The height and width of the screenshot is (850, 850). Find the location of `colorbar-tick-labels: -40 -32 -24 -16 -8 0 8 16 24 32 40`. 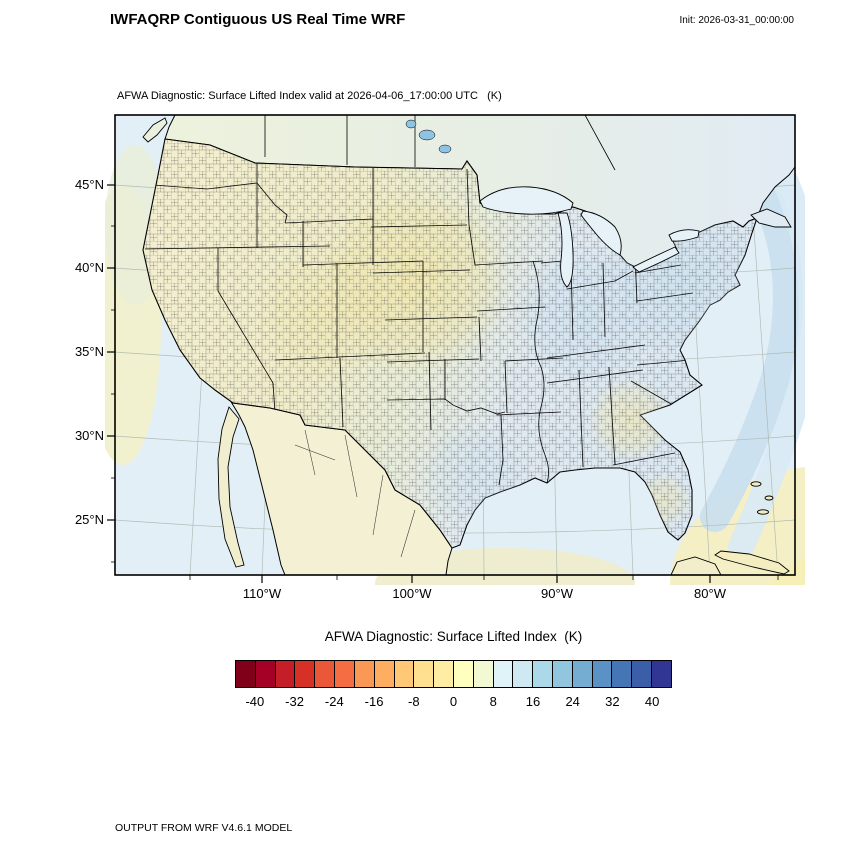

colorbar-tick-labels: -40 -32 -24 -16 -8 0 8 16 24 32 40 is located at coordinates (453, 702).